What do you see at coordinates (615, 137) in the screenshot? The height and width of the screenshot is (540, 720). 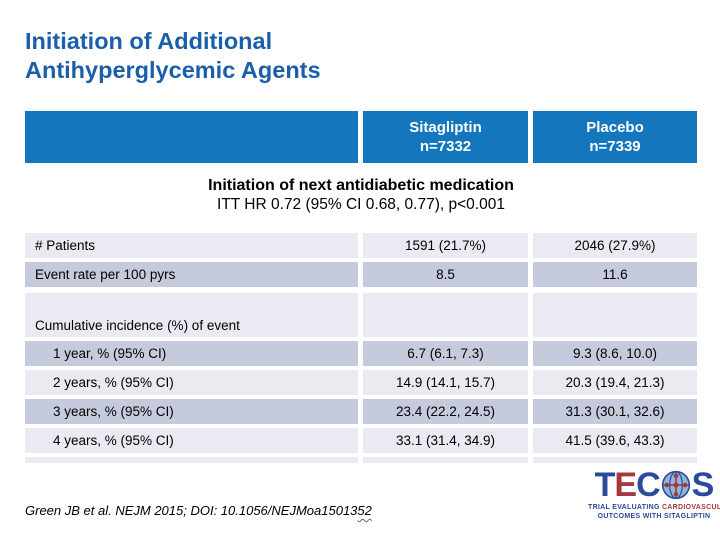 I see `header-placebo: Placebo n=7339` at bounding box center [615, 137].